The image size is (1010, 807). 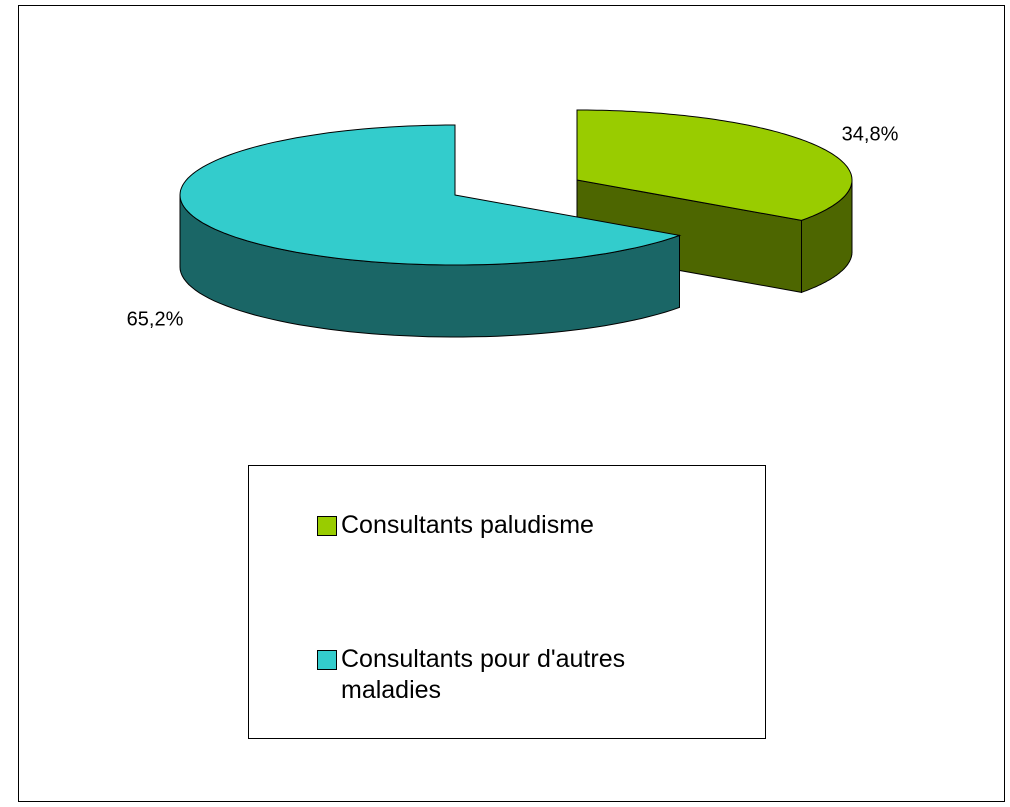 I want to click on legend-label: Consultants paludisme, so click(x=467, y=525).